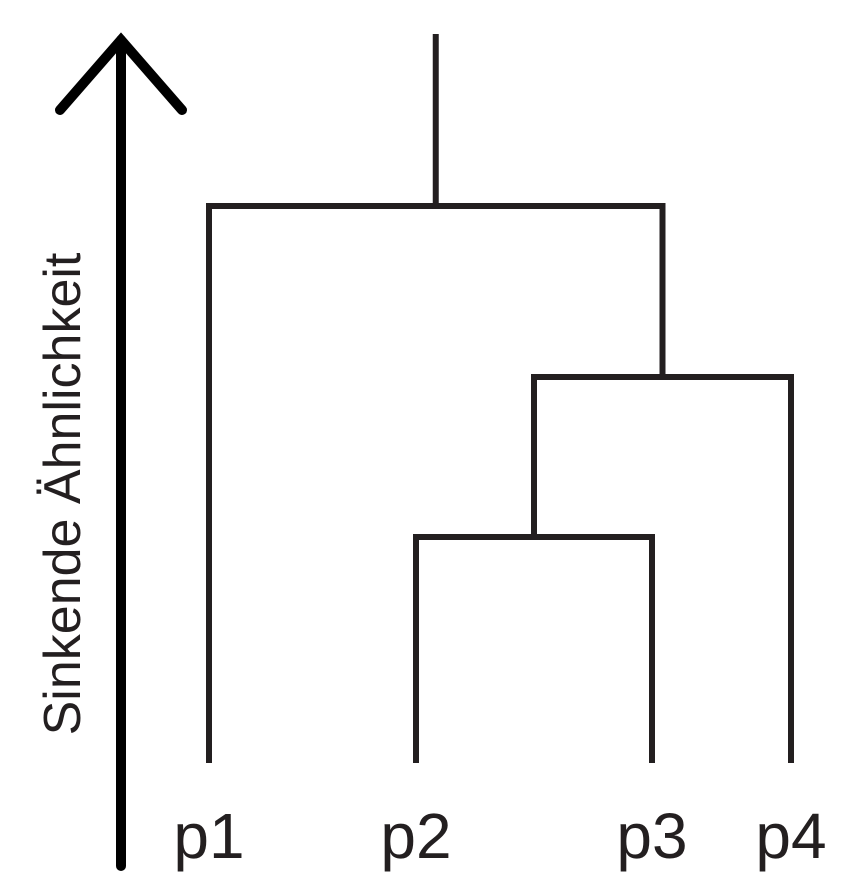 This screenshot has height=885, width=850. Describe the element at coordinates (63, 493) in the screenshot. I see `axis-label: Sinkende Ähnlichkeit` at that location.